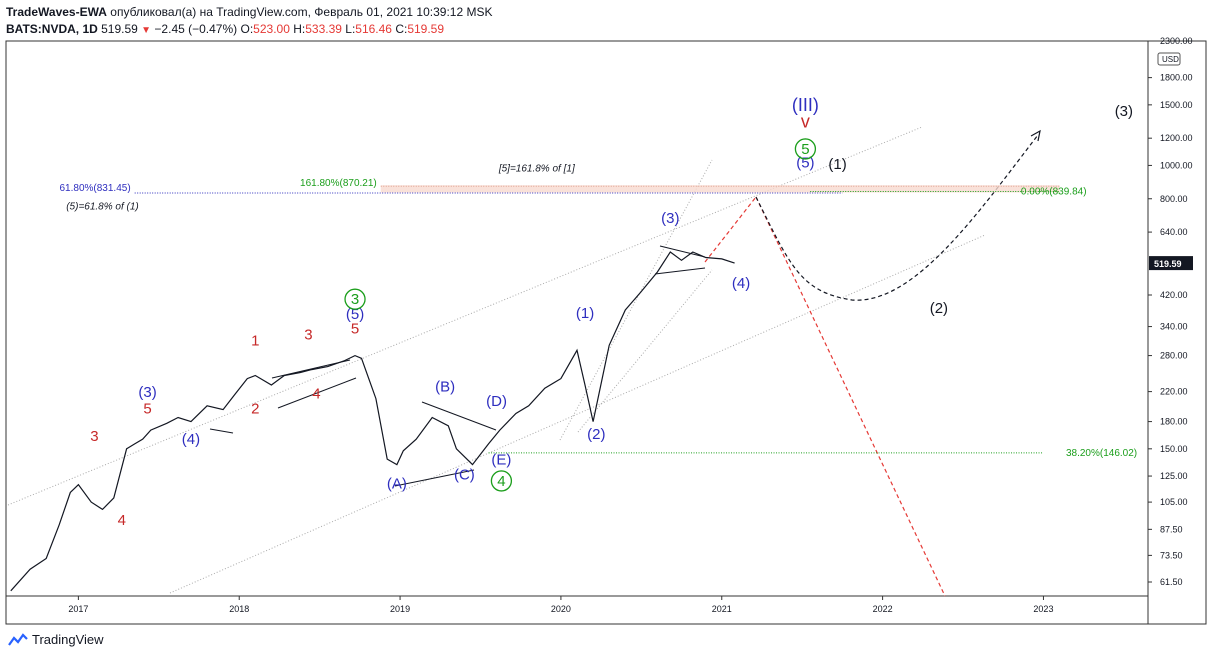 The width and height of the screenshot is (1212, 658). Describe the element at coordinates (239, 609) in the screenshot. I see `x-tick-label: 2018` at that location.